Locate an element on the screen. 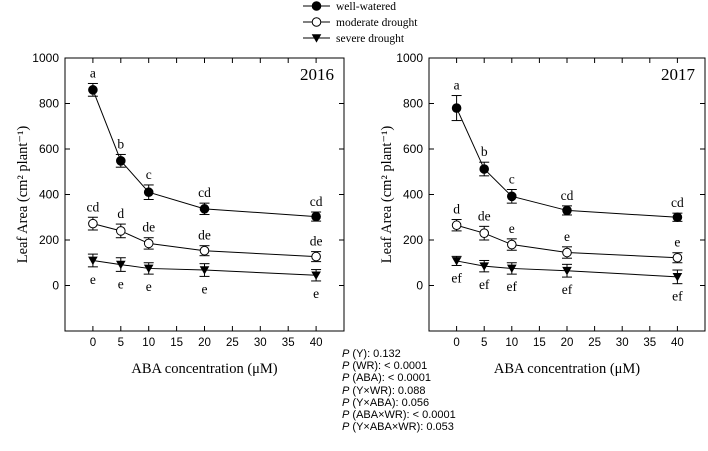  stat-line: P (Y×ABA): 0.056 is located at coordinates (386, 402).